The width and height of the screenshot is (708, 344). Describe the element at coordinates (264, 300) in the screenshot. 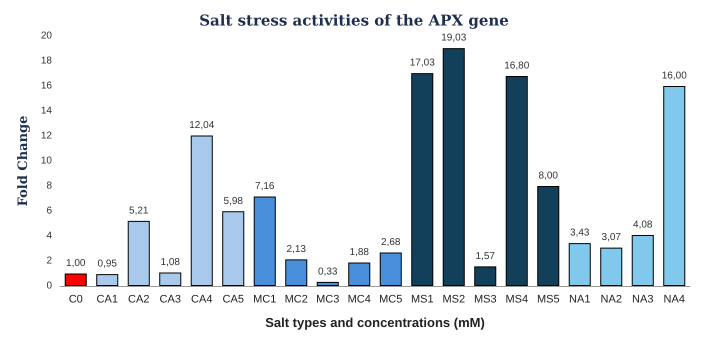

I see `x-tick-label: MC1` at that location.